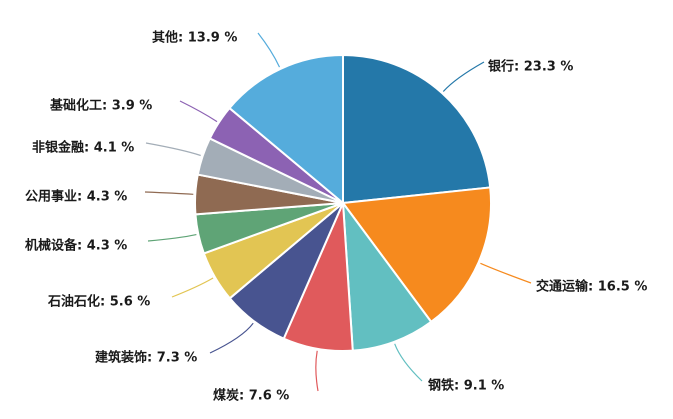 The height and width of the screenshot is (419, 673). What do you see at coordinates (76, 246) in the screenshot?
I see `slice-label: 机械设备: 4.3 %` at bounding box center [76, 246].